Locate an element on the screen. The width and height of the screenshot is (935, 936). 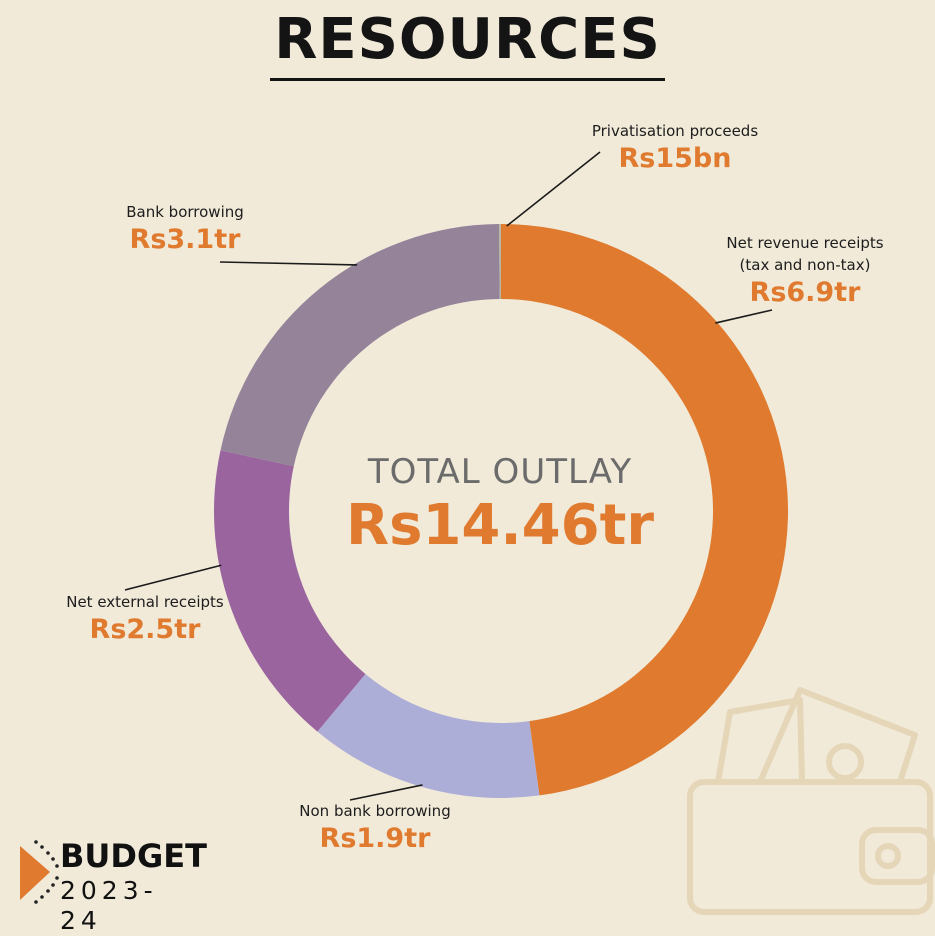
center-value-wrap: Rs14.46tr is located at coordinates (500, 526).